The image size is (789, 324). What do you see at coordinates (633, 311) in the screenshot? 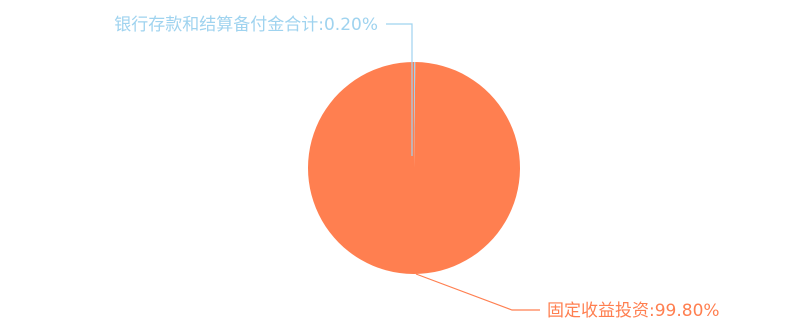
I see `slice-label-1: 固定收益投资:99.80%` at bounding box center [633, 311].